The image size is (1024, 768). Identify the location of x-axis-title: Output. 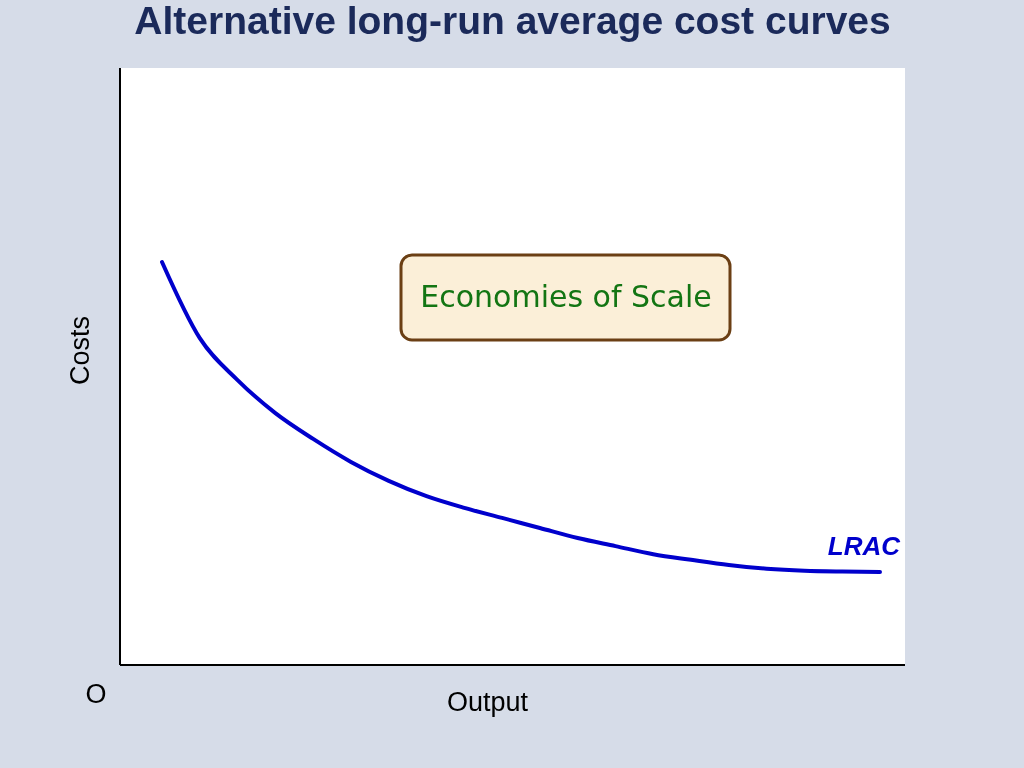
(487, 701).